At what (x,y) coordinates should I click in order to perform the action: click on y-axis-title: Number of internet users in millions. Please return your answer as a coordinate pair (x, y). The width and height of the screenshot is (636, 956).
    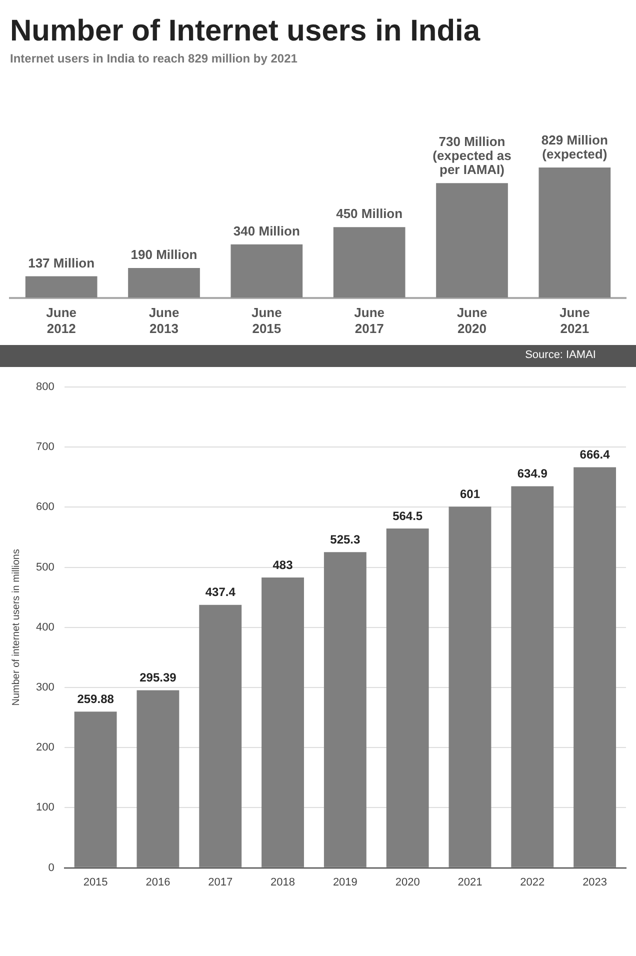
    Looking at the image, I should click on (16, 627).